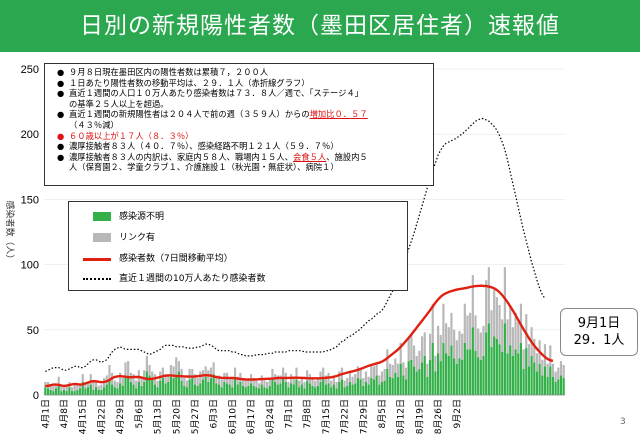 The height and width of the screenshot is (447, 640). Describe the element at coordinates (243, 114) in the screenshot. I see `note-item: ● 直近１週間の新規陽性者は２０４人で前の週（３５９人）からの増加比０．５７` at that location.